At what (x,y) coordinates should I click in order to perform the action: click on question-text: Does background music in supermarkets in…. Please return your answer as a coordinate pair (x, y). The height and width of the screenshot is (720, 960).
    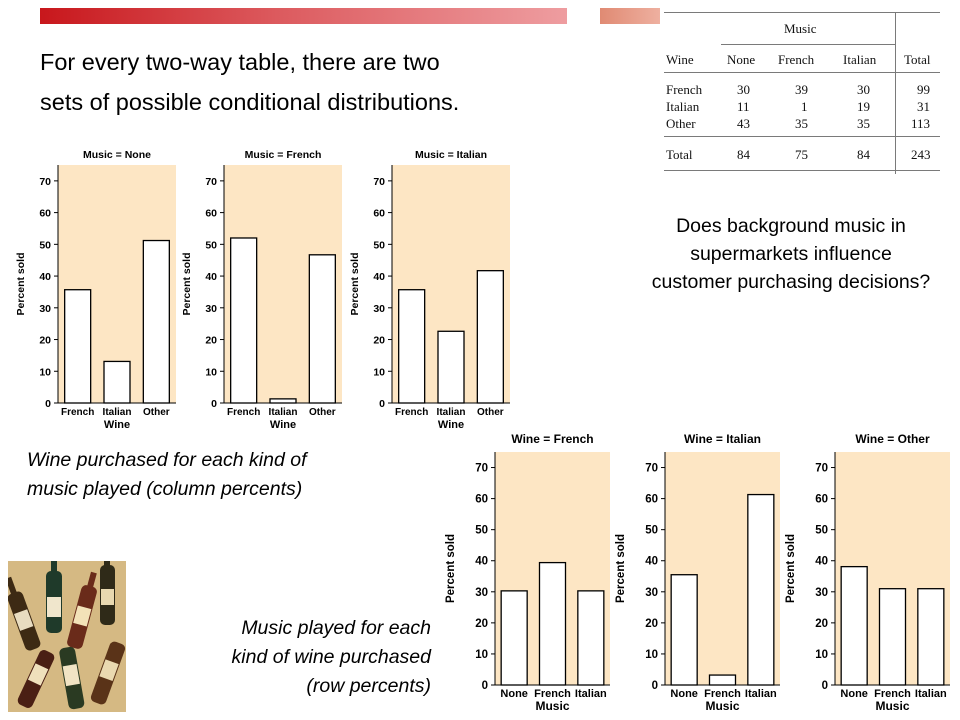
    Looking at the image, I should click on (791, 254).